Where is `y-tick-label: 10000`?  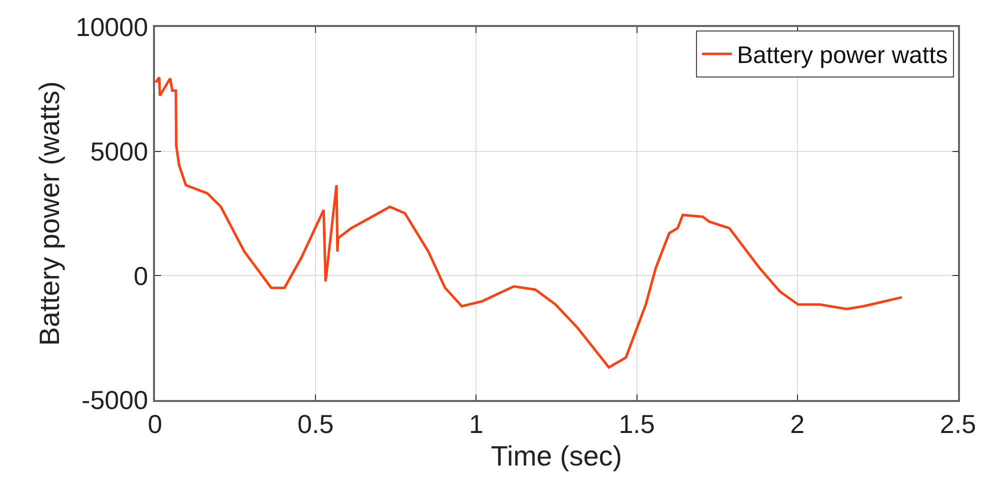 y-tick-label: 10000 is located at coordinates (112, 27).